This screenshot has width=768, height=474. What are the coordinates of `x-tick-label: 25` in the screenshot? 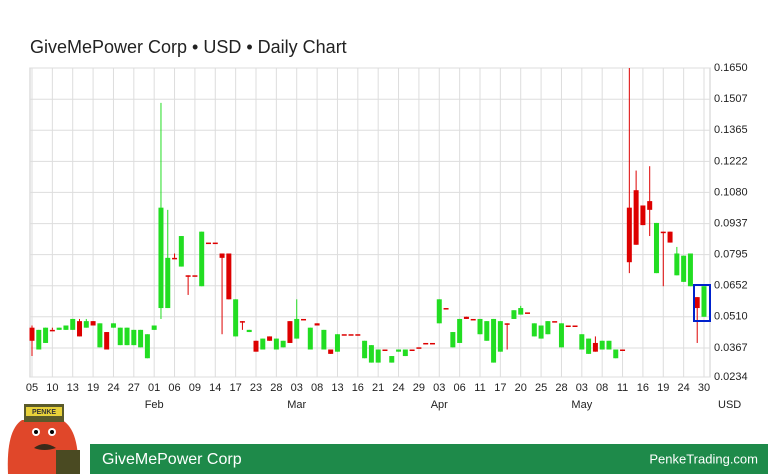 It's located at (541, 388).